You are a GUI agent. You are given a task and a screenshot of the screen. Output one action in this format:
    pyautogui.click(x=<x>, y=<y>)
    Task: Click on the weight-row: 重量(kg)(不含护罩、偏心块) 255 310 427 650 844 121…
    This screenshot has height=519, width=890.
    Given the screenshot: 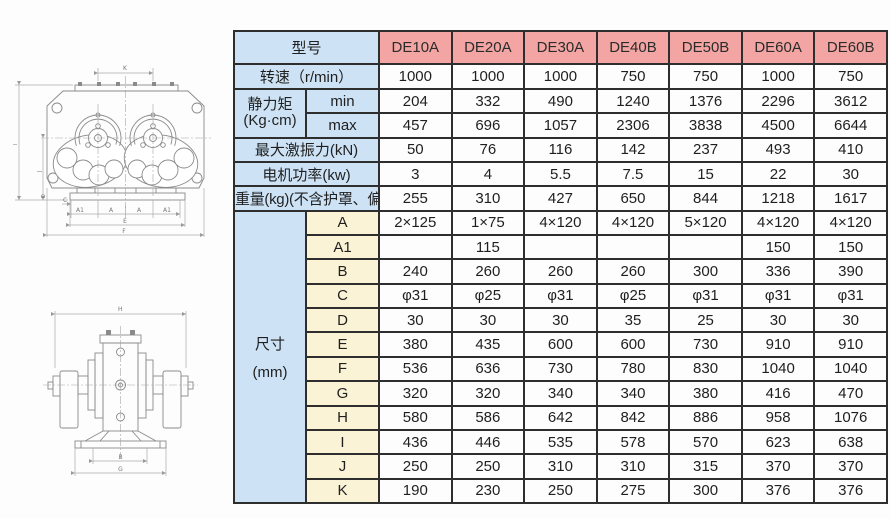 What is the action you would take?
    pyautogui.click(x=560, y=198)
    